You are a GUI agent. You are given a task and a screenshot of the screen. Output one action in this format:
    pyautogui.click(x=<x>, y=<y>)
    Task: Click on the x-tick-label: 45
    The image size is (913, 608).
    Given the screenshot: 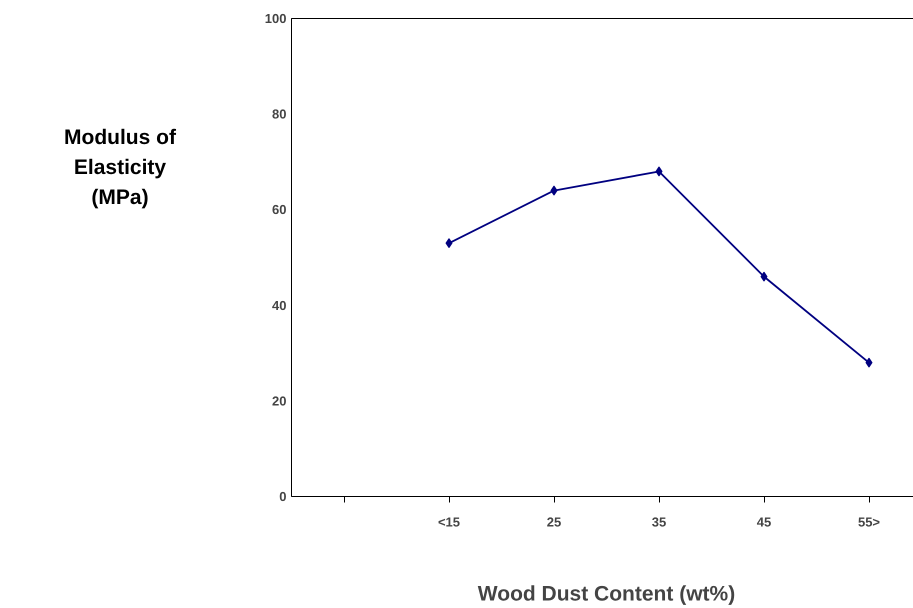 What is the action you would take?
    pyautogui.click(x=764, y=522)
    